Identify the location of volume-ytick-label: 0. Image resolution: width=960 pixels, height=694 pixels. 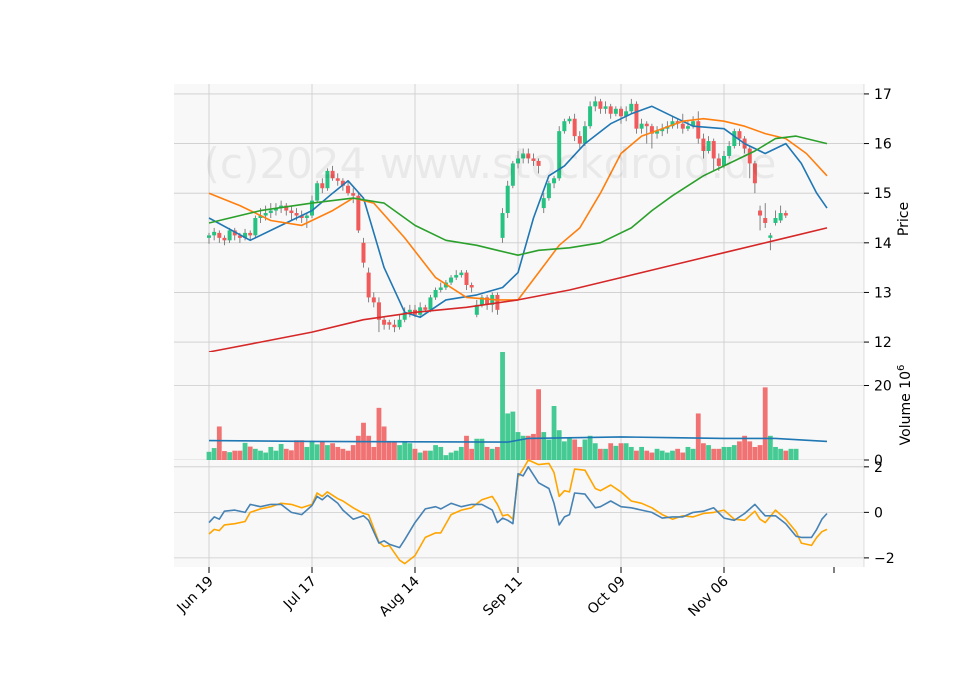
(878, 461).